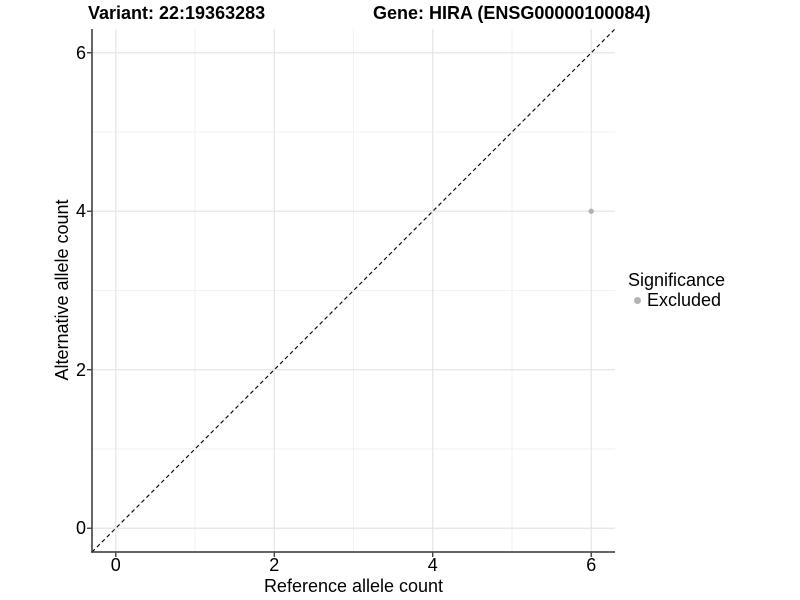  I want to click on legend-item: Excluded, so click(676, 300).